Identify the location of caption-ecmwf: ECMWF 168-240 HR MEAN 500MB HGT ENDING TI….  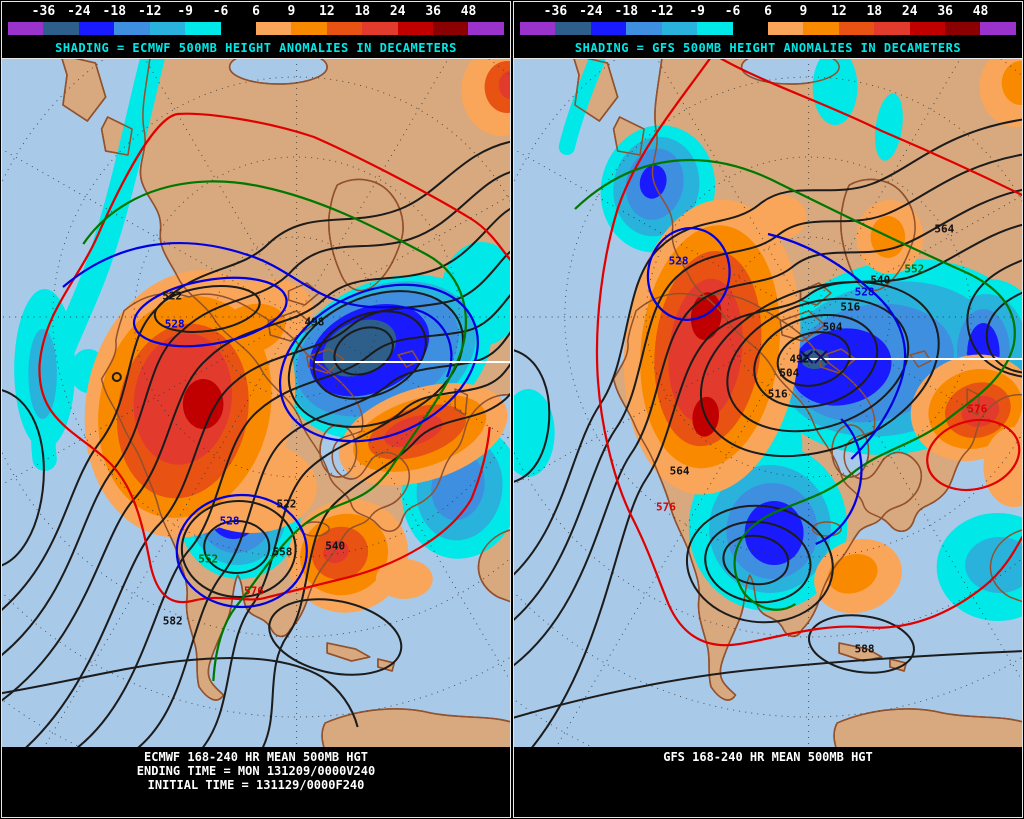
(256, 769).